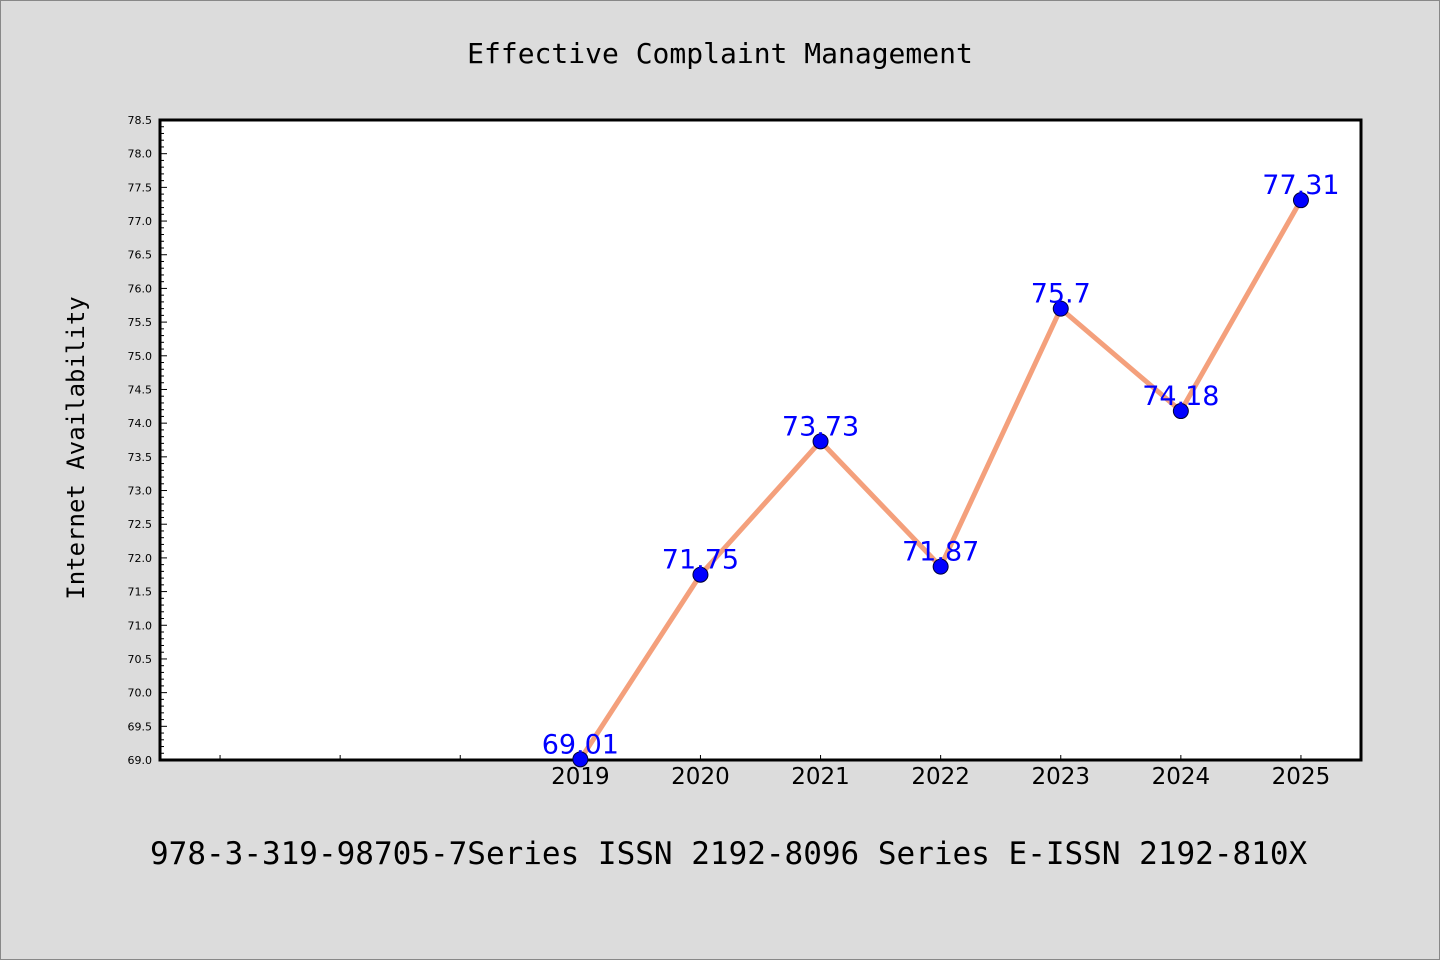 Image resolution: width=1440 pixels, height=960 pixels. I want to click on y-tick-label: 70.5, so click(140, 659).